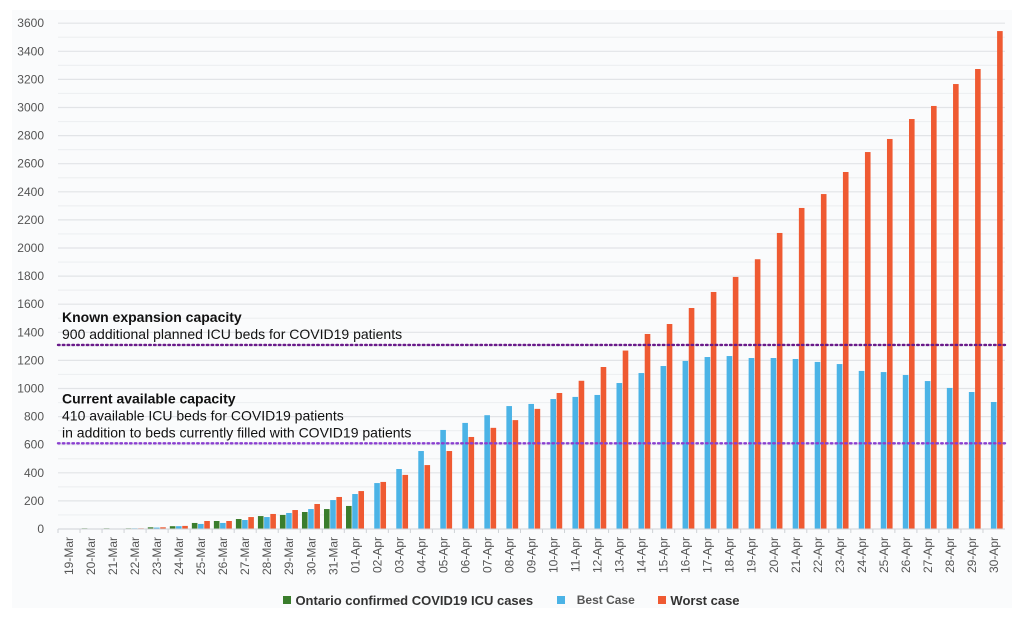  Describe the element at coordinates (179, 556) in the screenshot. I see `x-tick-label: 24-Mar` at that location.